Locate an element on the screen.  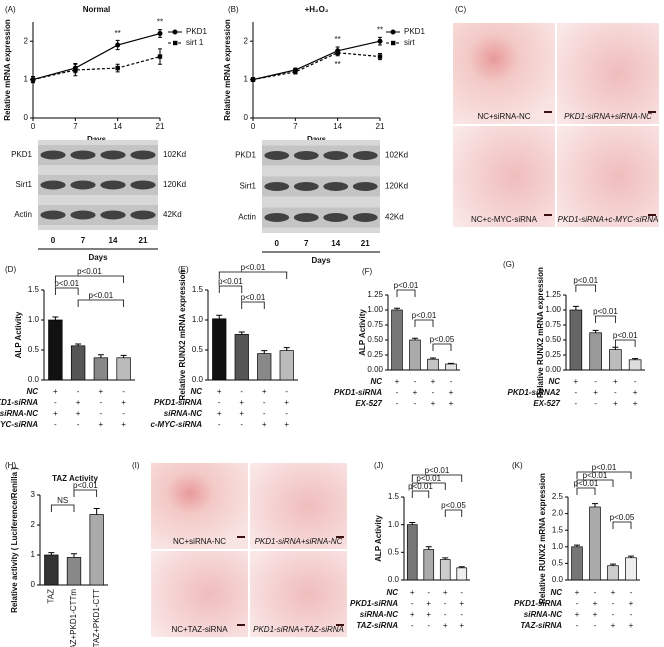
y-tick-label: 0.25 is located at coordinates (375, 354).